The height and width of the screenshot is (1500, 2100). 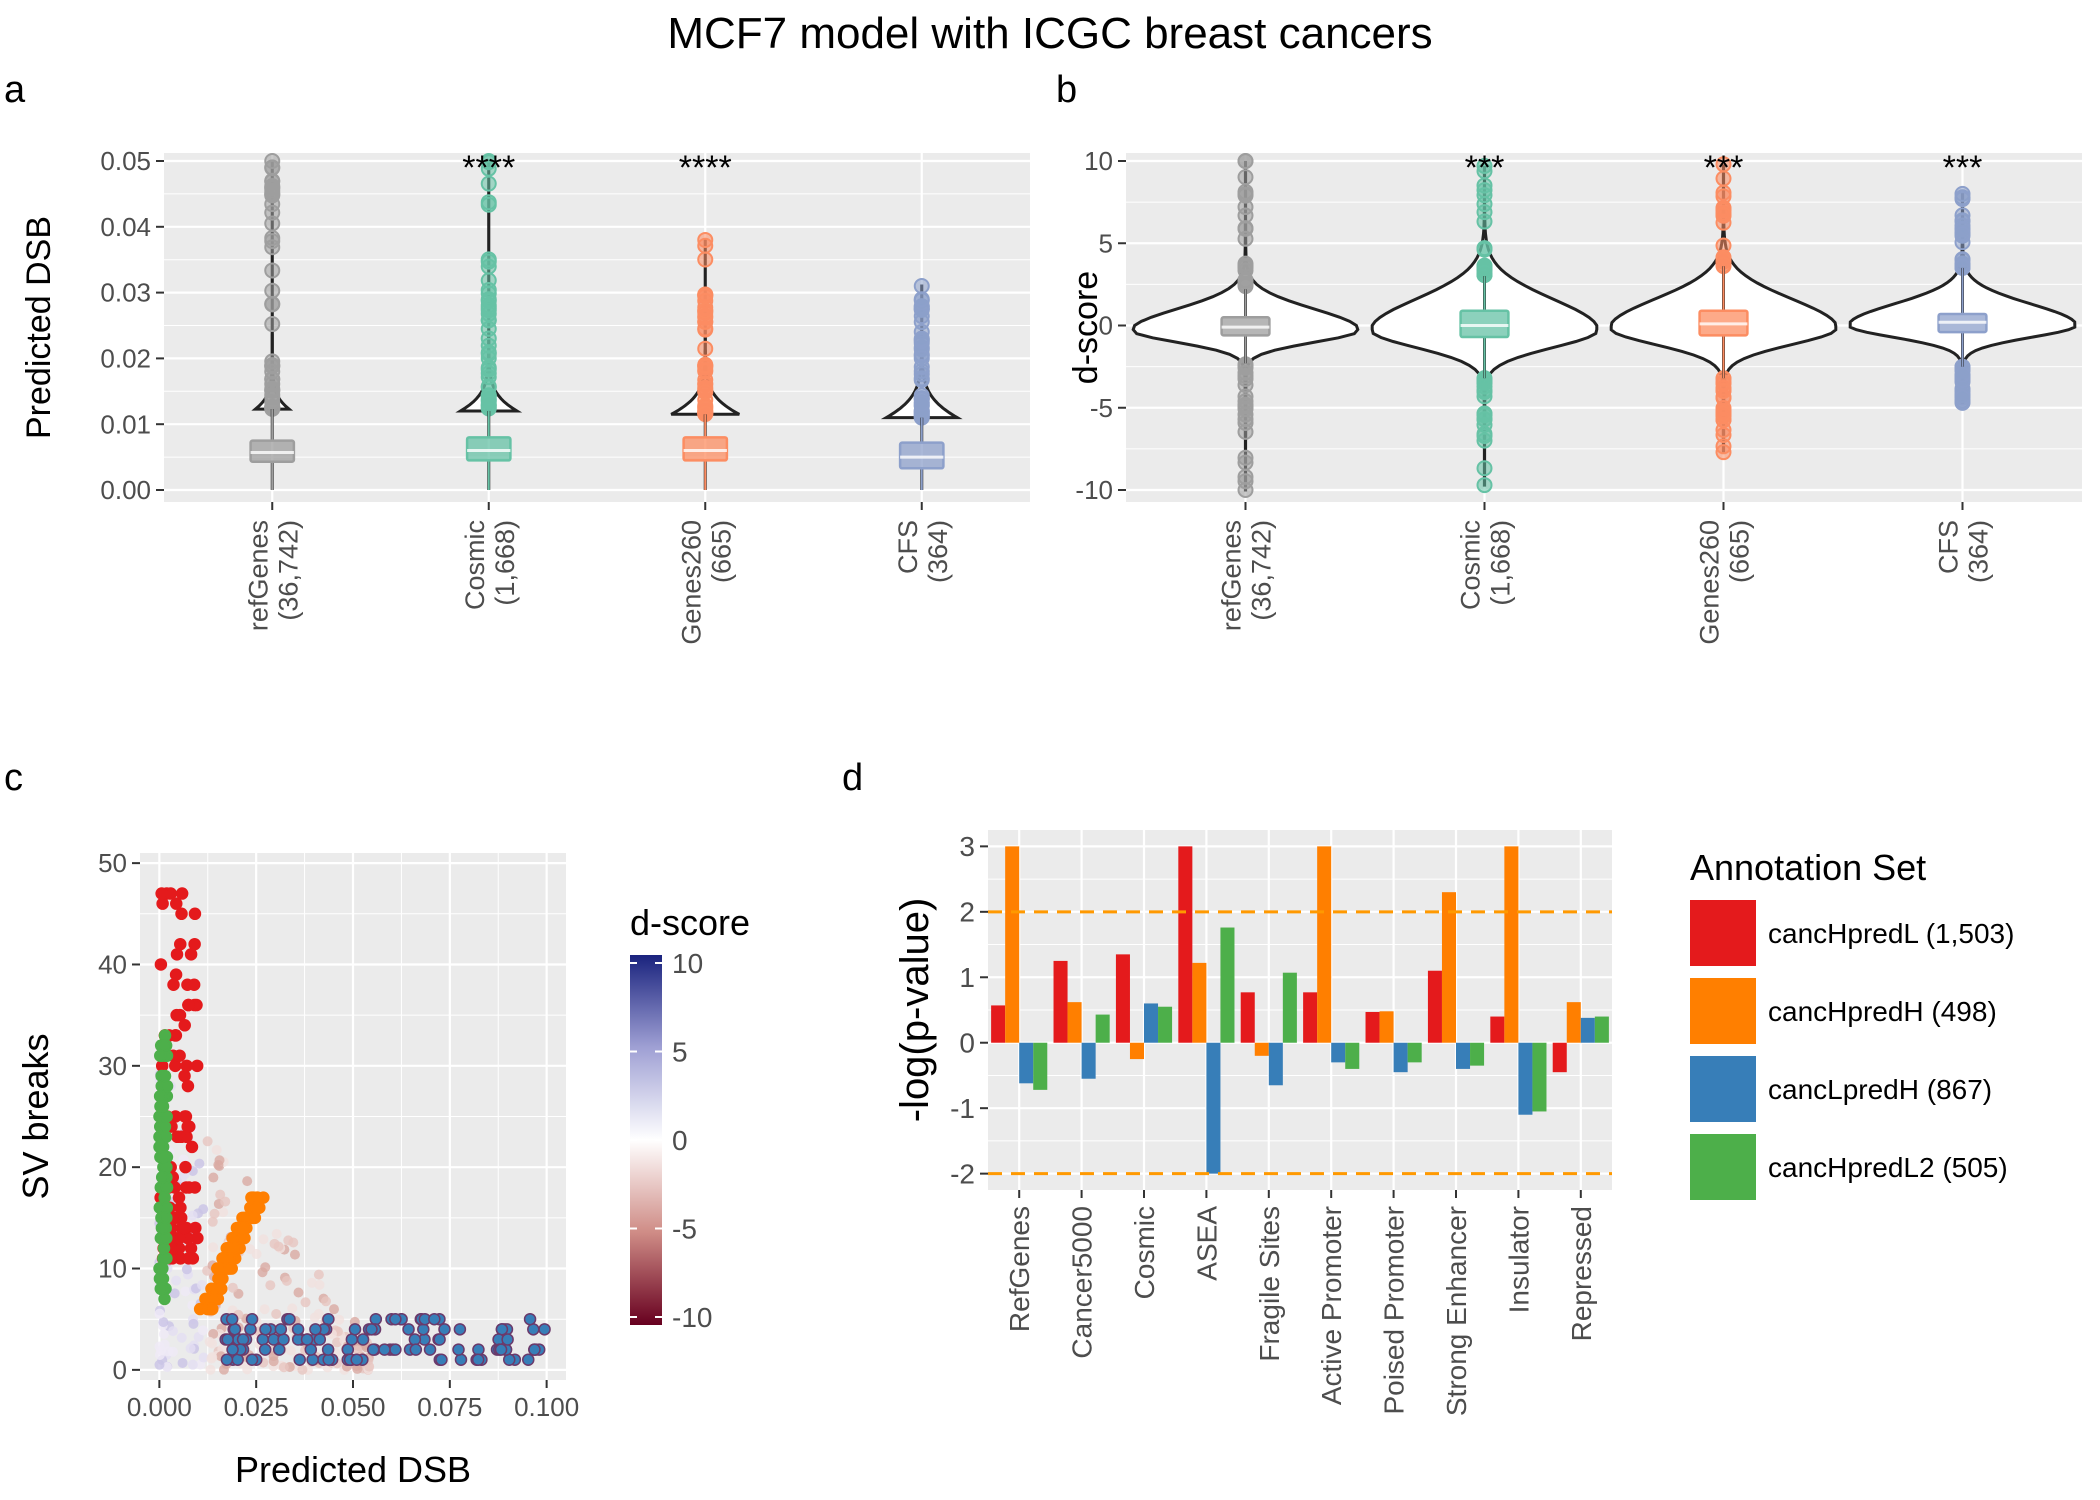 What do you see at coordinates (1144, 1252) in the screenshot?
I see `x-tick-label: Cosmic` at bounding box center [1144, 1252].